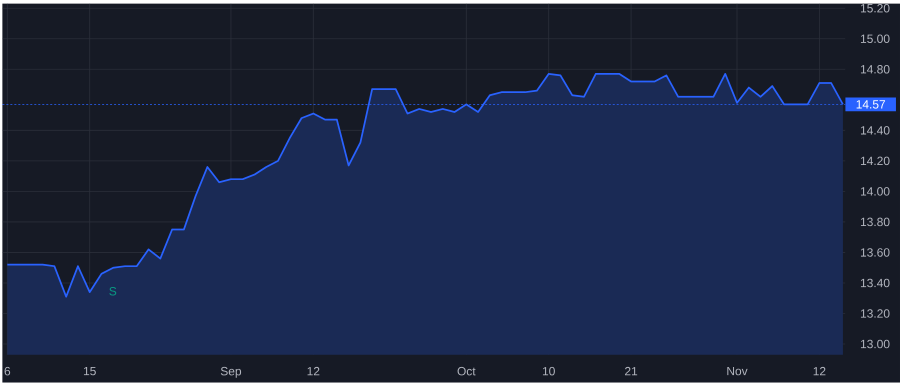 This screenshot has height=383, width=900. Describe the element at coordinates (7, 371) in the screenshot. I see `x-tick-label: 6` at that location.